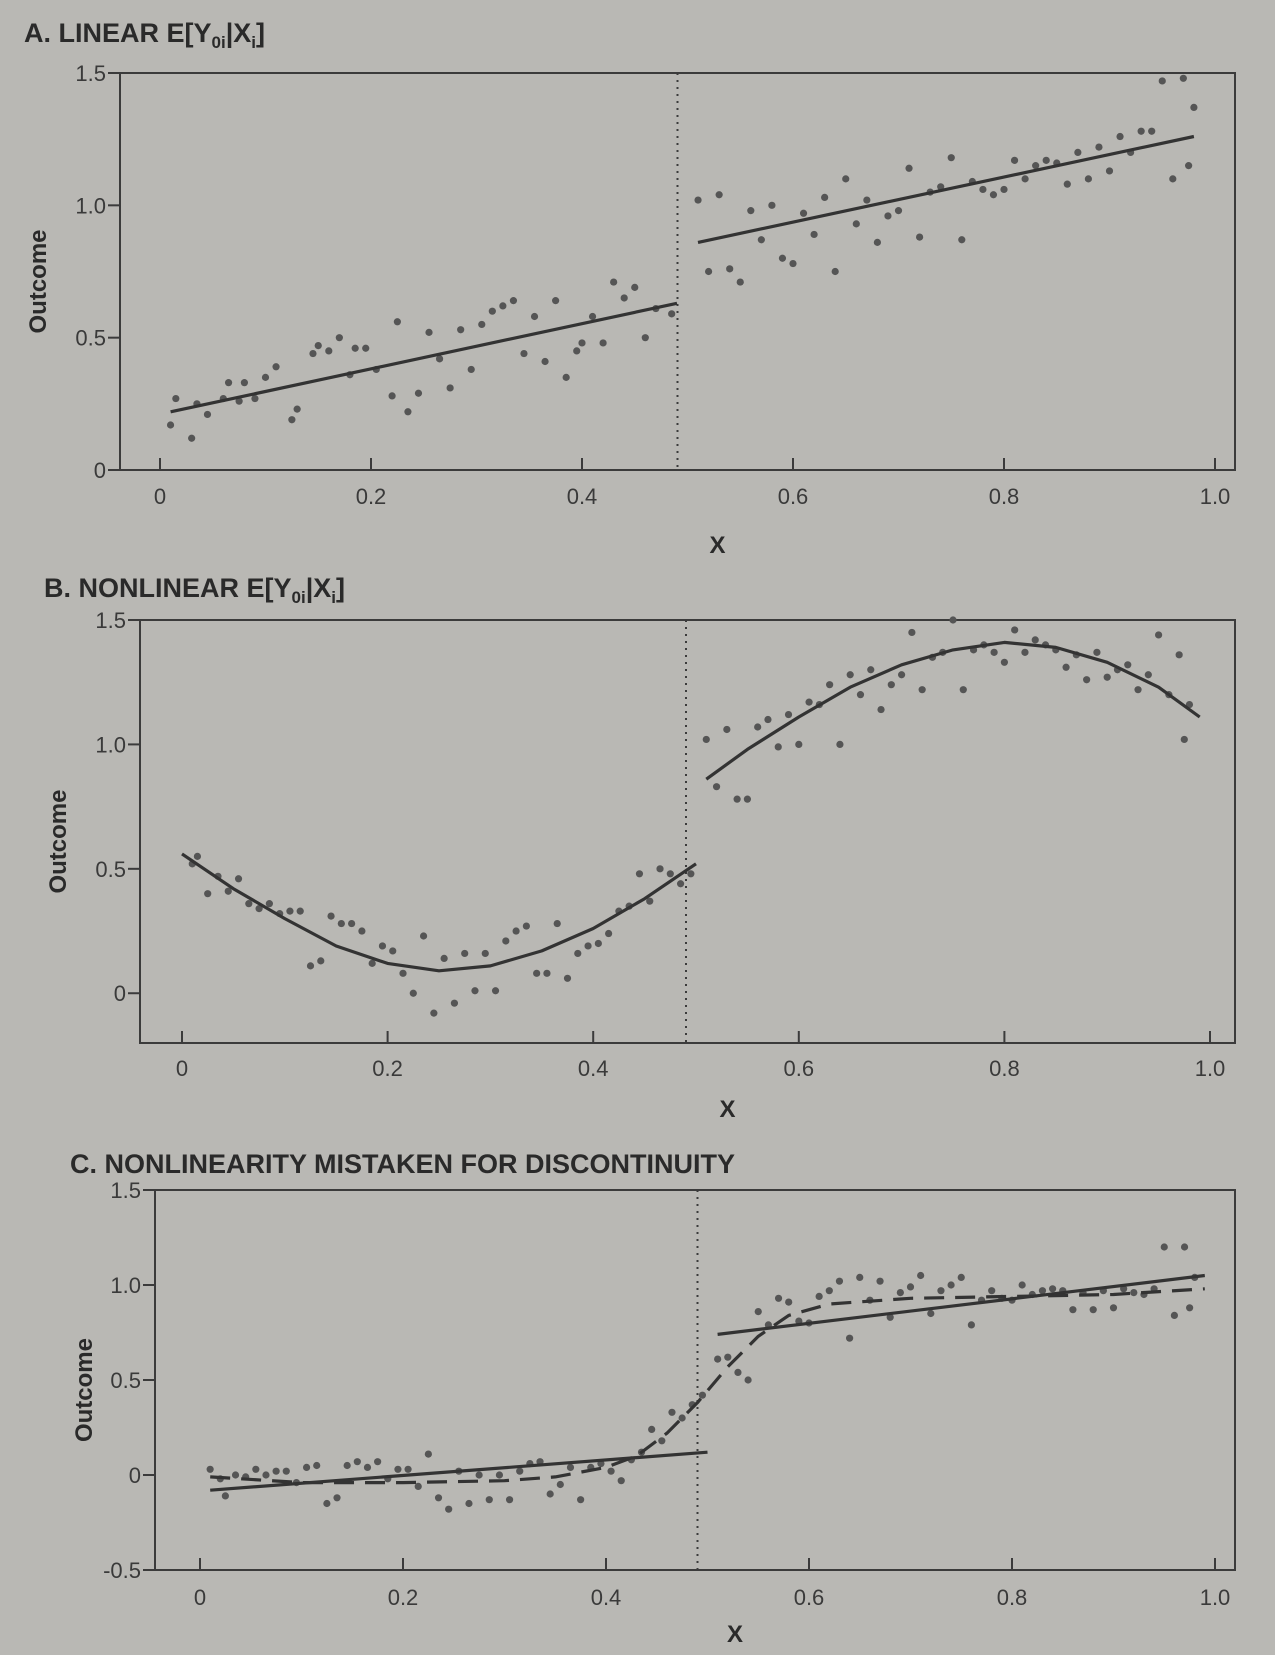 The width and height of the screenshot is (1275, 1655). I want to click on y-tick-label: -0.5, so click(122, 1570).